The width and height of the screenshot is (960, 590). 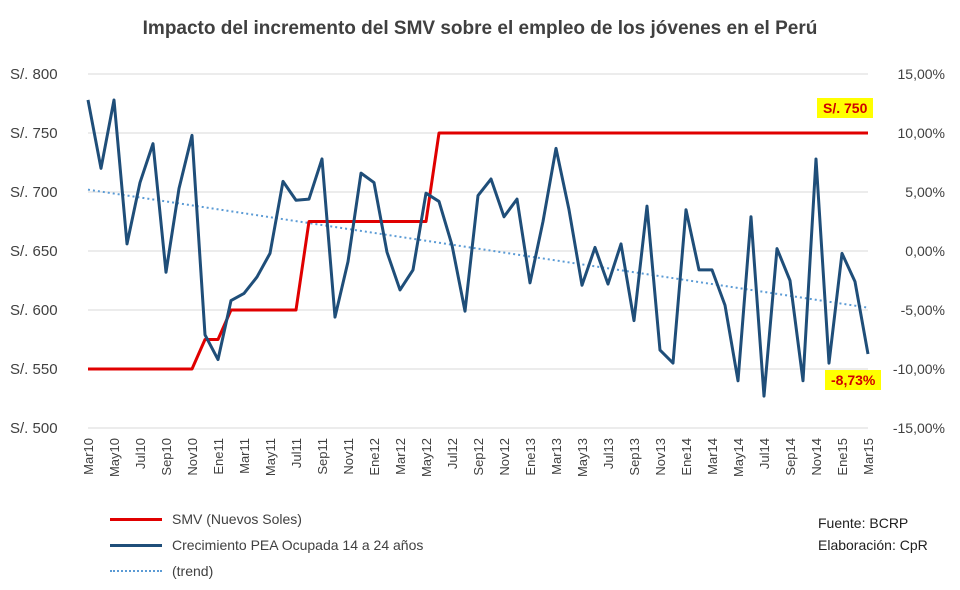 I want to click on legend-item-trend: (trend), so click(x=266, y=571).